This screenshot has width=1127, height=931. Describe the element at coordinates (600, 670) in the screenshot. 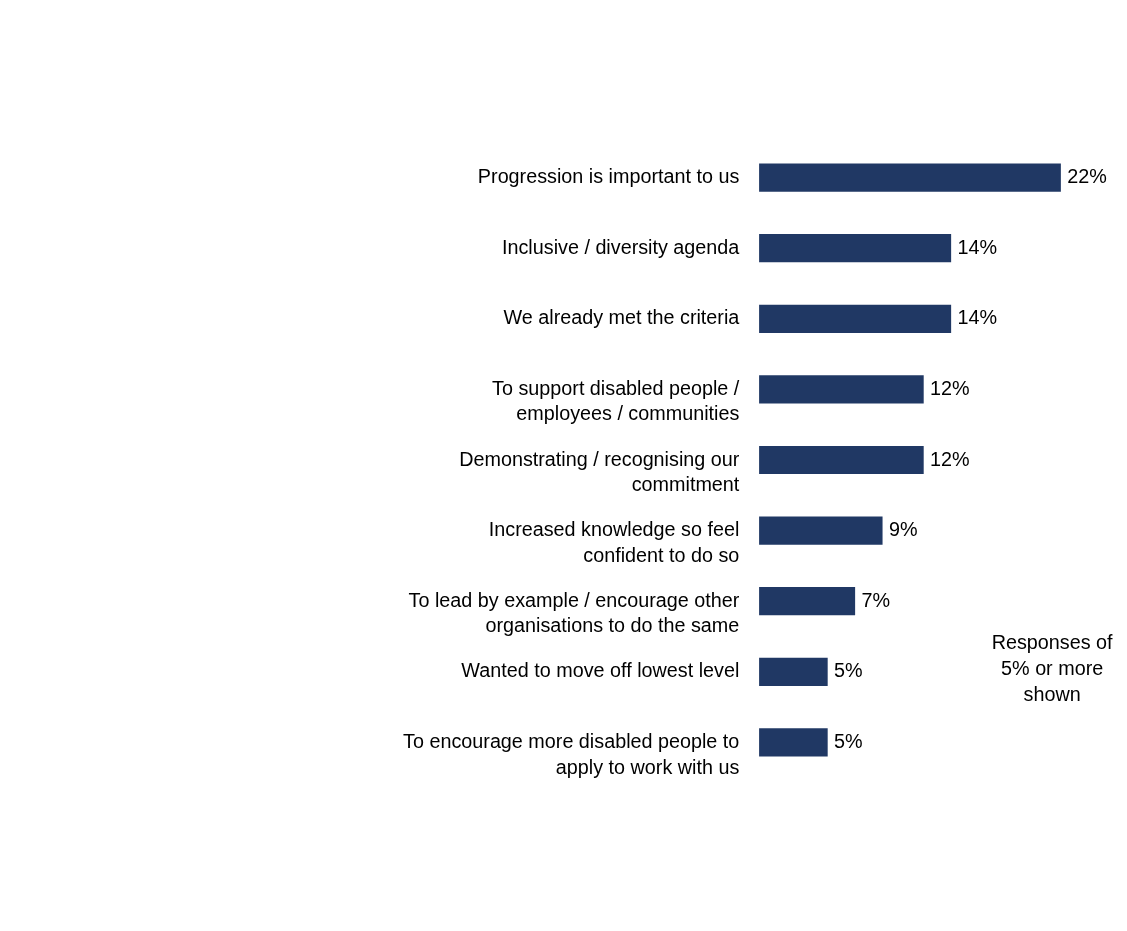

I see `y-tick-label: Wanted to move off lowest level` at that location.